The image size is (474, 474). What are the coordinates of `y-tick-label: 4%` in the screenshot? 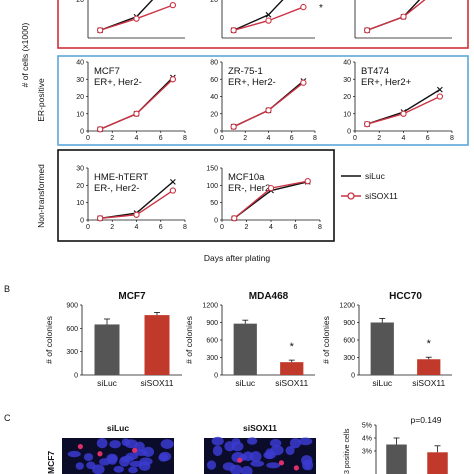 It's located at (367, 439).